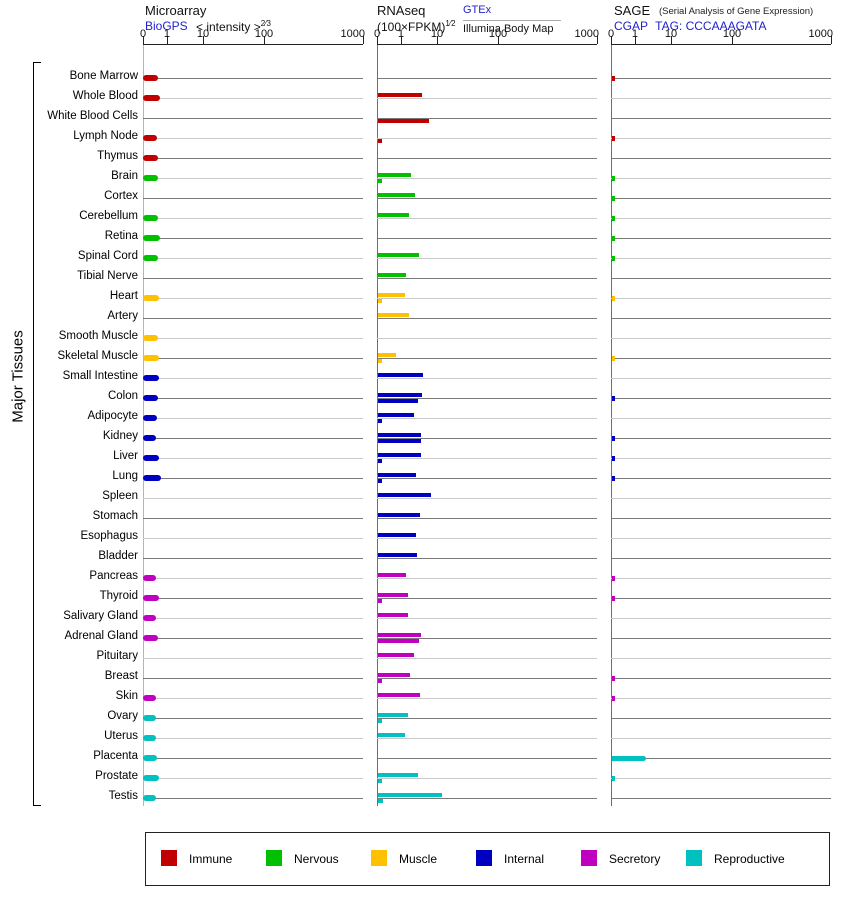 Image resolution: width=842 pixels, height=900 pixels. I want to click on tissue-label: Kidney, so click(120, 436).